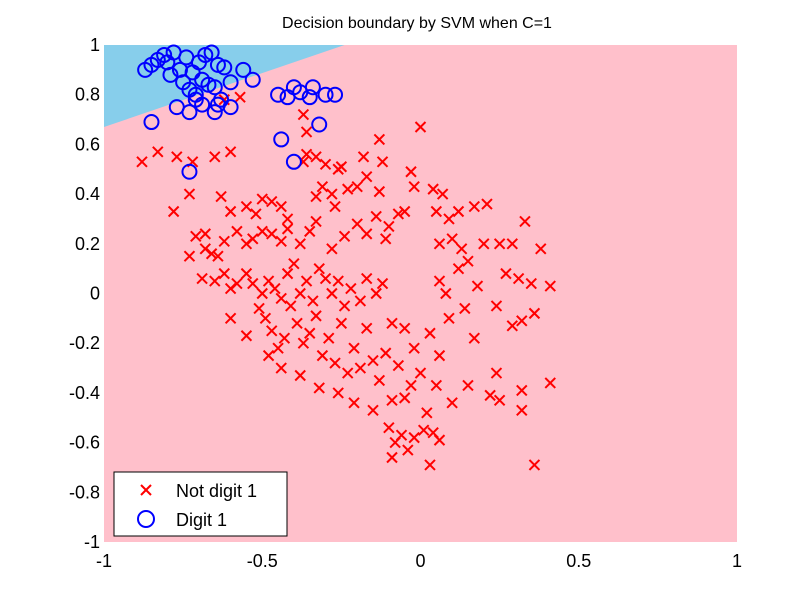  I want to click on y-tick-label: -0.6, so click(84, 443).